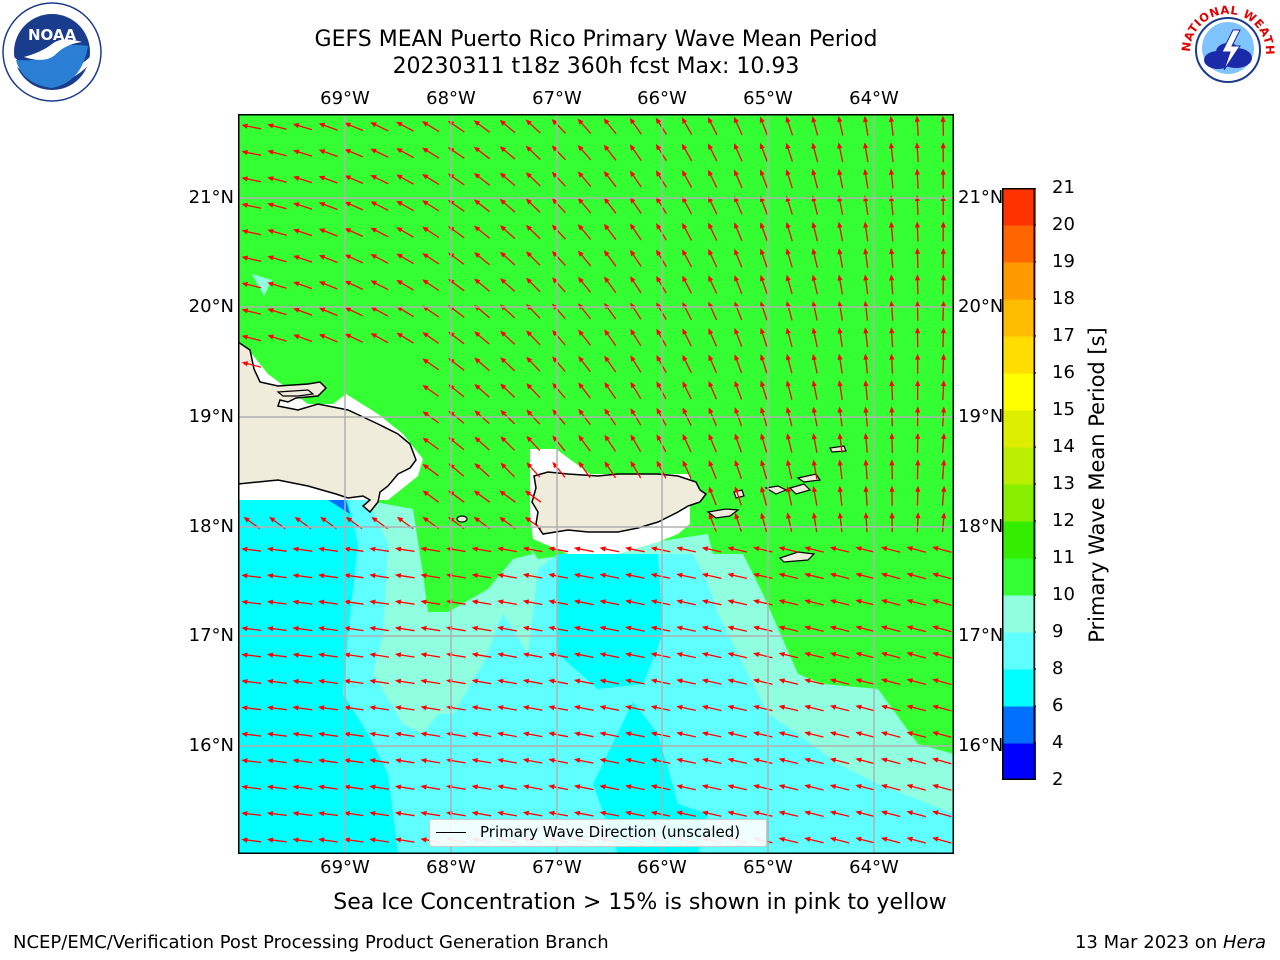 This screenshot has height=960, width=1280. I want to click on colorbar-tick-label: 6, so click(1058, 705).